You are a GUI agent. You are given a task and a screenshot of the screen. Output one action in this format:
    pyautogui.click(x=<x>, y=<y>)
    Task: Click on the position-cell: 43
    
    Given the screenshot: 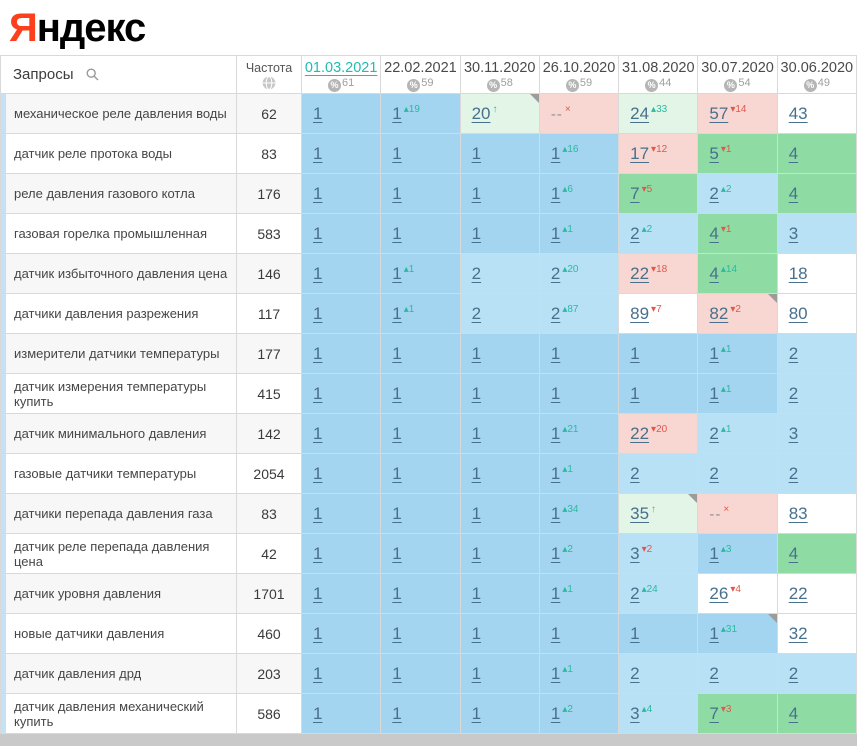 What is the action you would take?
    pyautogui.click(x=816, y=113)
    